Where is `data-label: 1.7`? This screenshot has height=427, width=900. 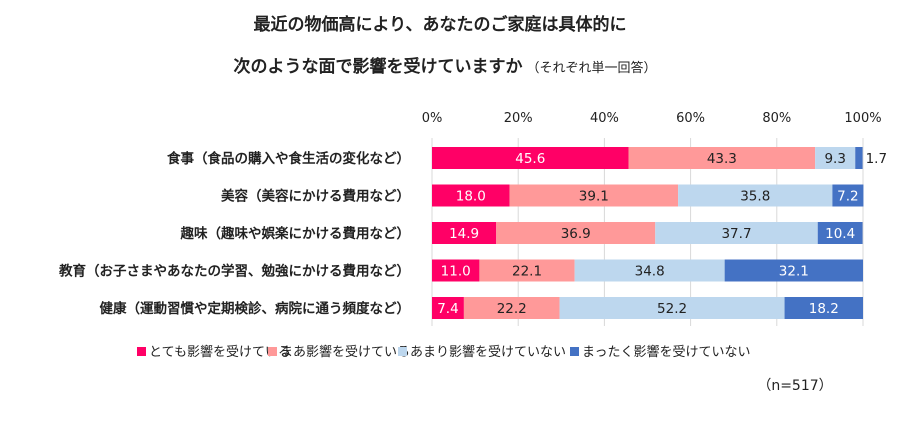 data-label: 1.7 is located at coordinates (876, 159).